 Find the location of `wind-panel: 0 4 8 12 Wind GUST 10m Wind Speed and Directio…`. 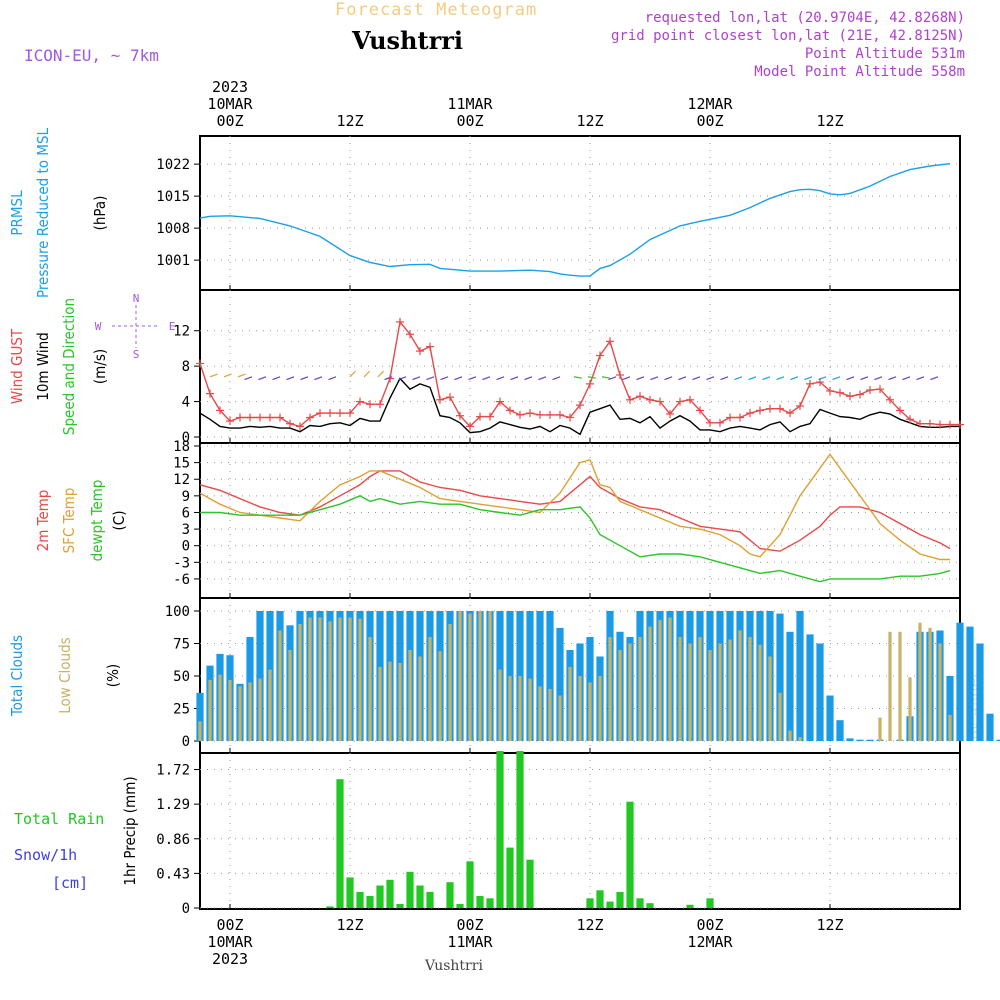

wind-panel: 0 4 8 12 Wind GUST 10m Wind Speed and Directio… is located at coordinates (484, 367).